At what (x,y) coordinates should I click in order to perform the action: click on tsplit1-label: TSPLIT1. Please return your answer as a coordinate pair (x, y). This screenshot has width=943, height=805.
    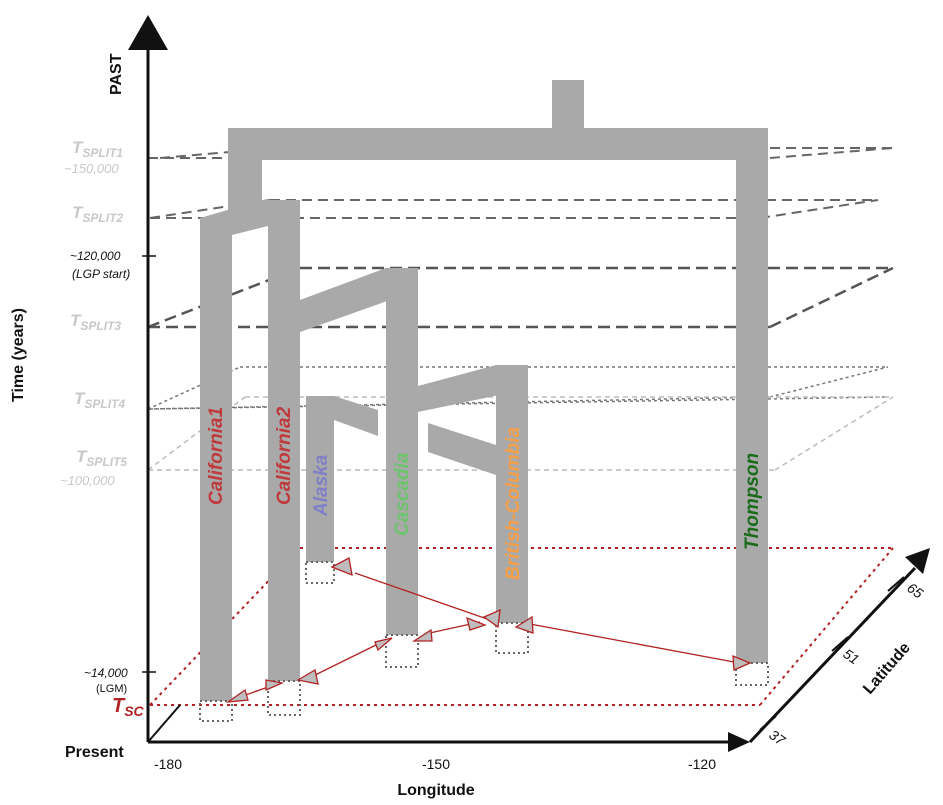
    Looking at the image, I should click on (97, 149).